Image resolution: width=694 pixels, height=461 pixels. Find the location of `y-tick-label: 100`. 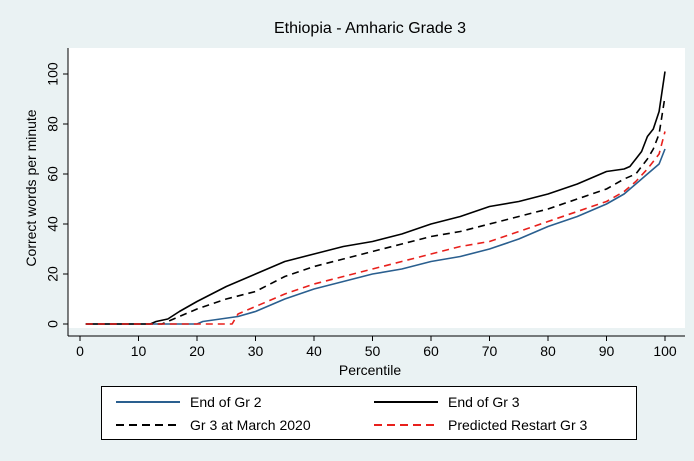

y-tick-label: 100 is located at coordinates (53, 74).